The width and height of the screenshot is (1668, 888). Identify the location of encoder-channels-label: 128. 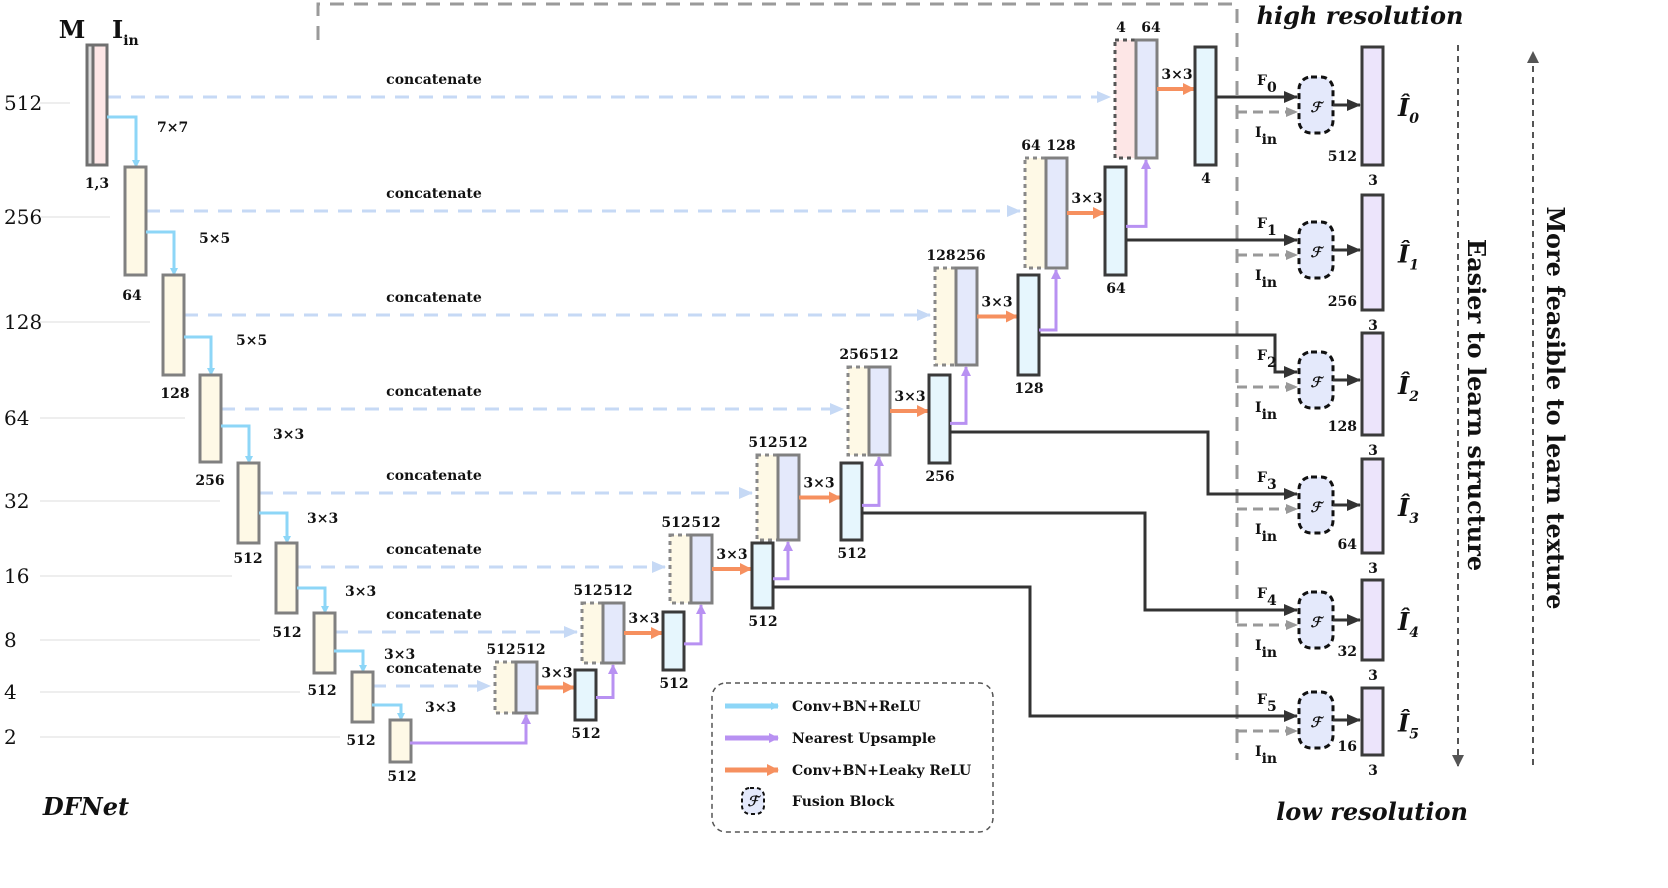
(174, 394).